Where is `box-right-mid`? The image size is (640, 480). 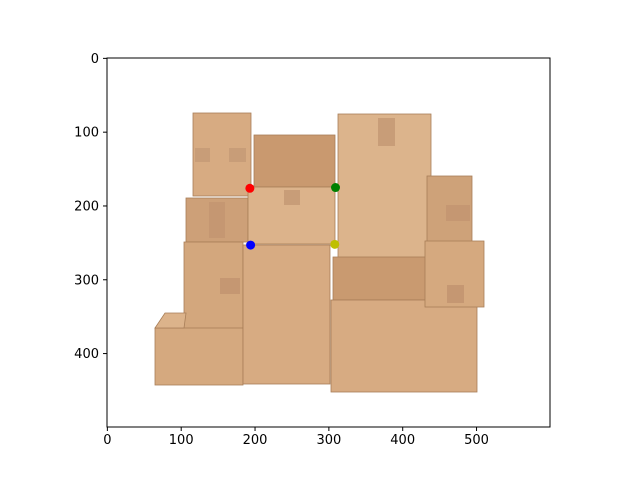 box-right-mid is located at coordinates (379, 278).